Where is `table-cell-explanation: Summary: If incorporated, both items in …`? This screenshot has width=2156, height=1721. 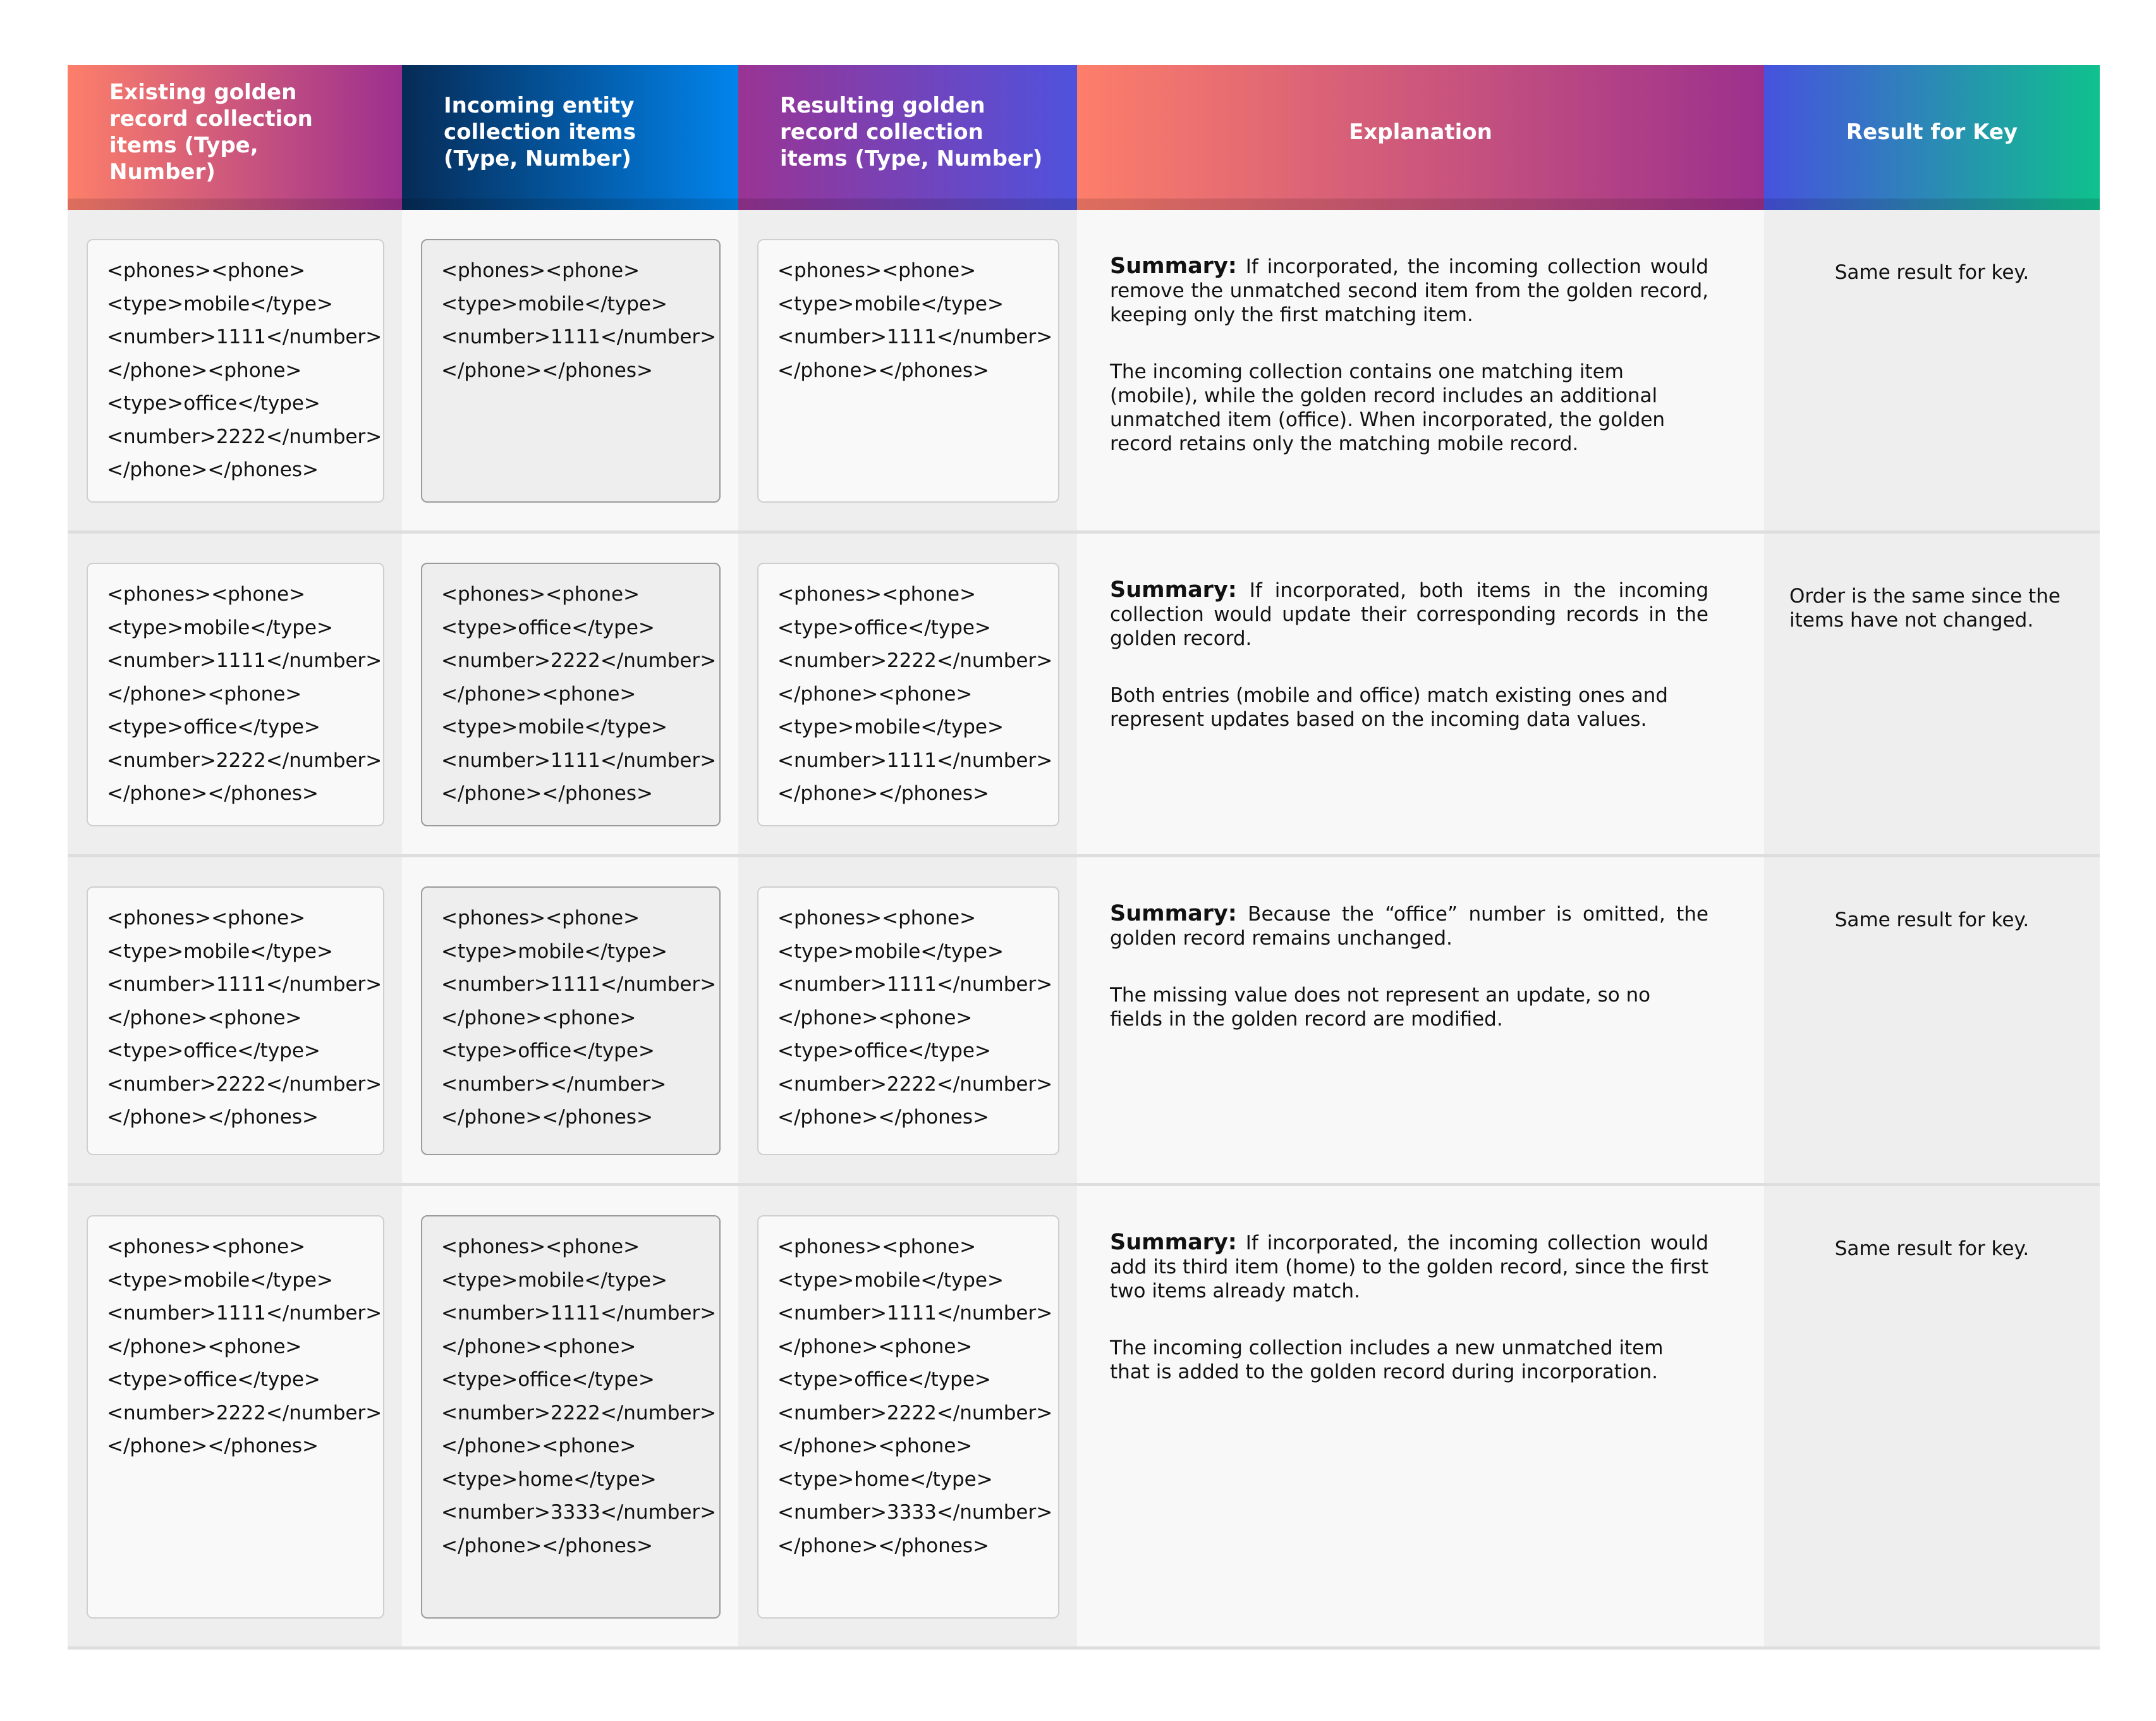
table-cell-explanation: Summary: If incorporated, both items in … is located at coordinates (1420, 695).